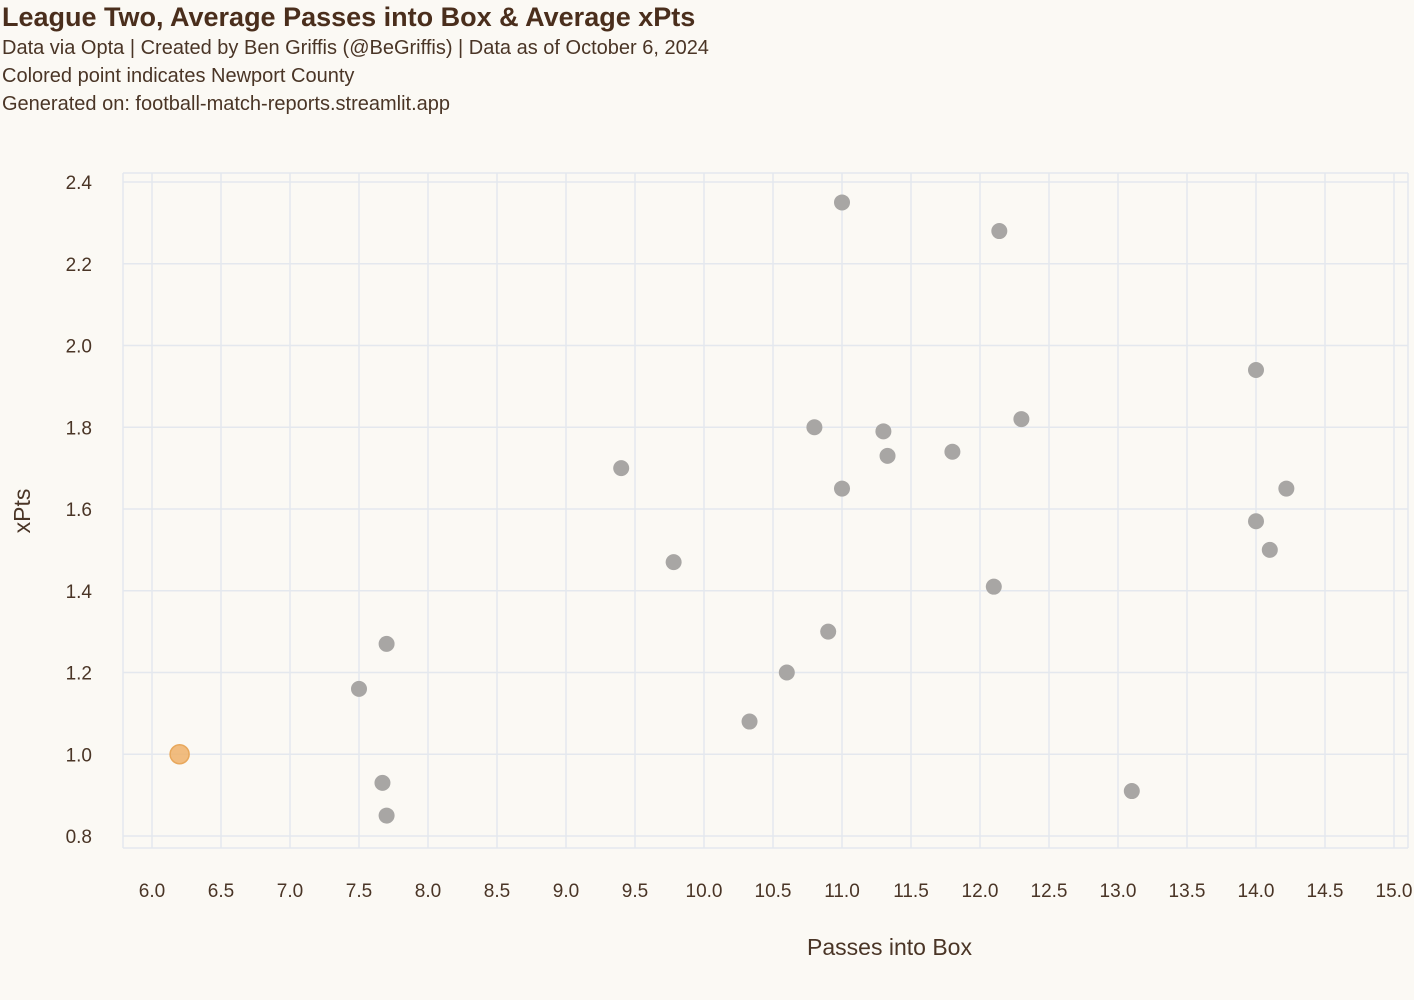  What do you see at coordinates (79, 592) in the screenshot?
I see `y-tick-label: 1.4` at bounding box center [79, 592].